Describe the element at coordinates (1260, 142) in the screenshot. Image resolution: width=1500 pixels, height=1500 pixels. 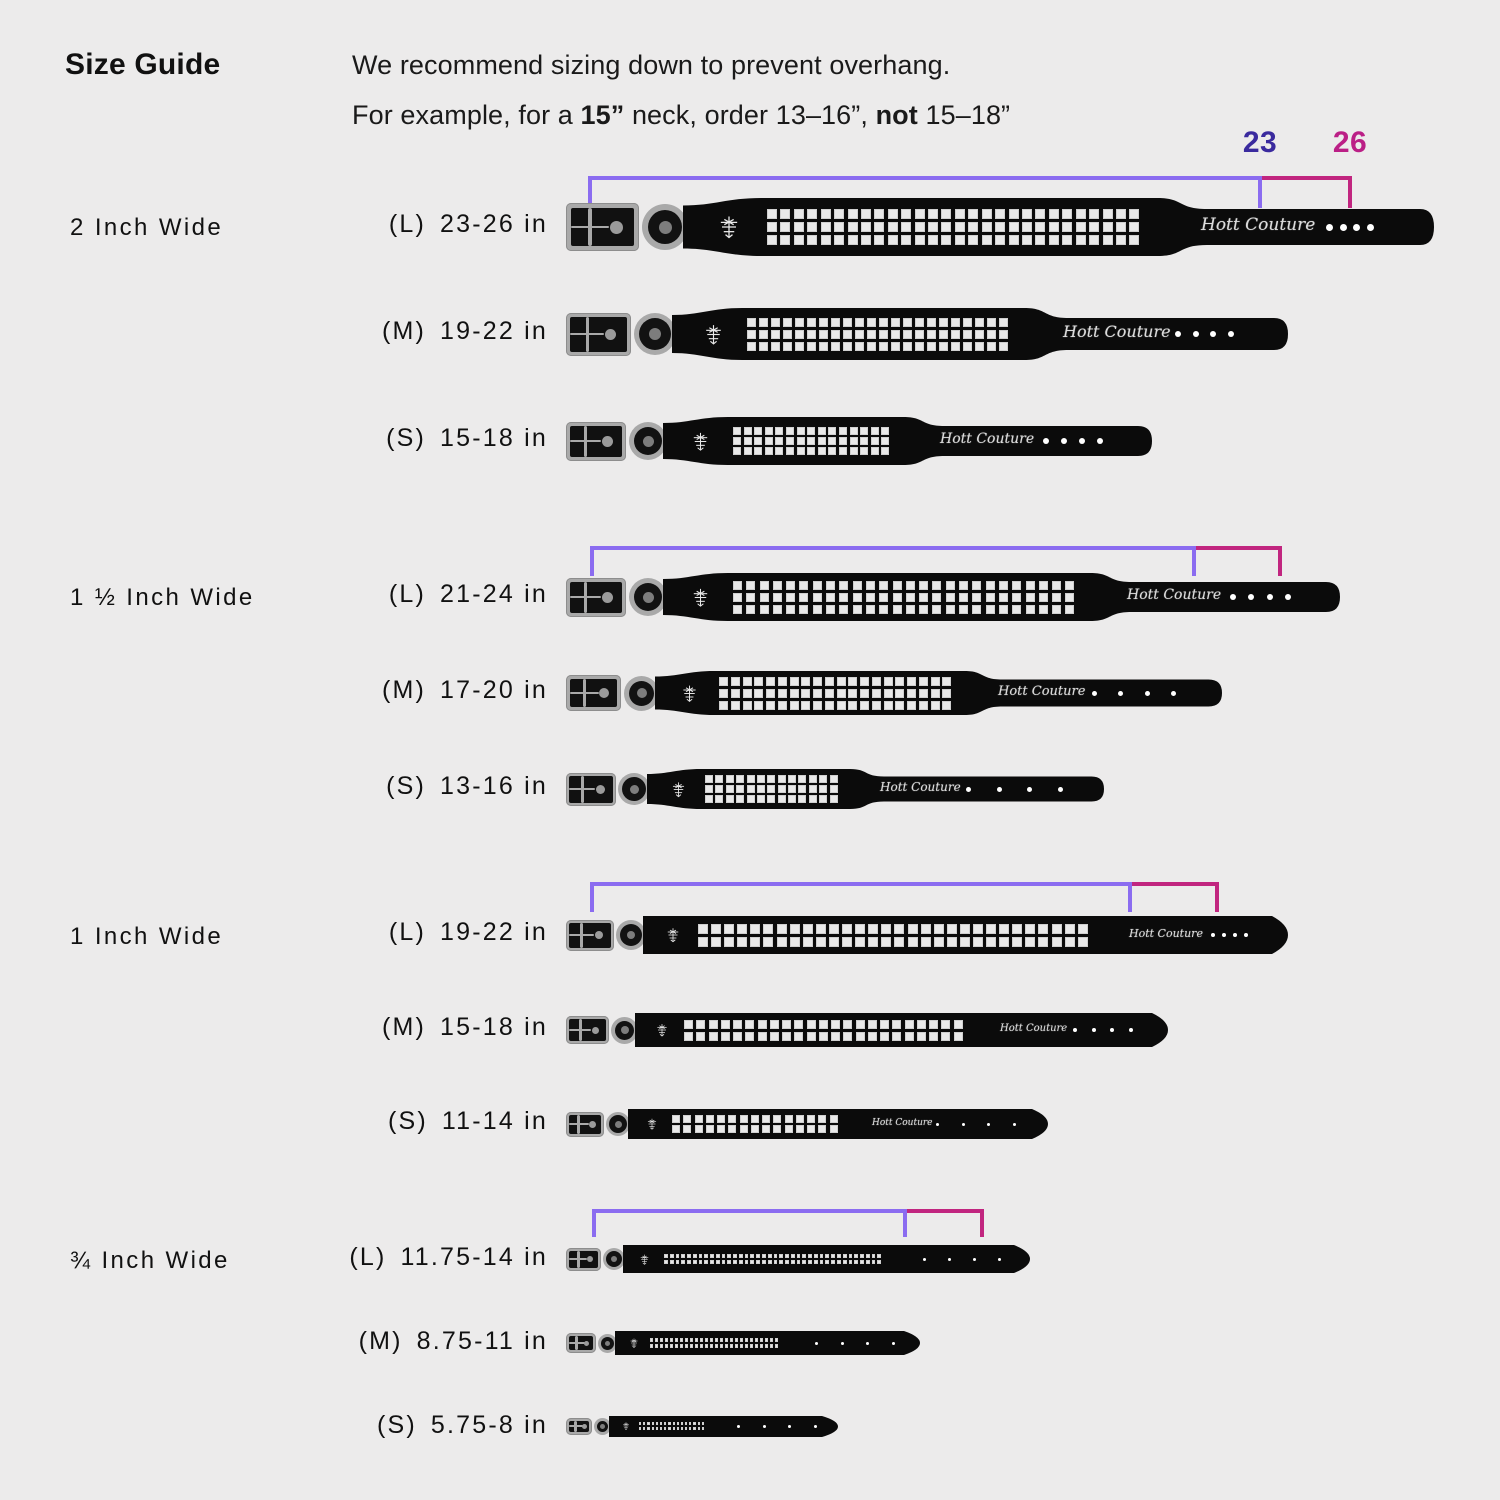
I see `bracket-label-min: 23` at that location.